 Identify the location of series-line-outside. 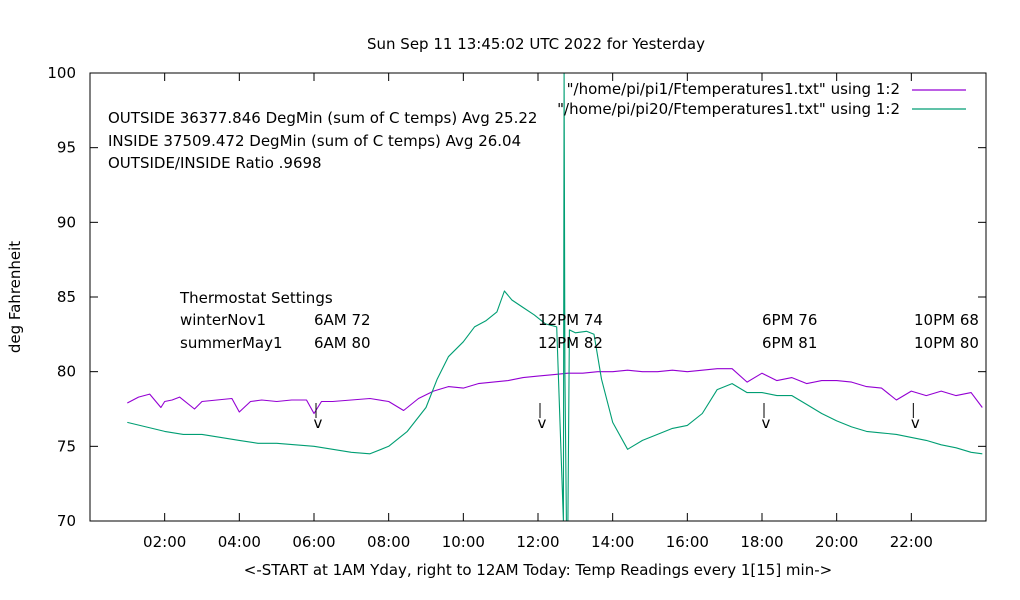
(555, 391).